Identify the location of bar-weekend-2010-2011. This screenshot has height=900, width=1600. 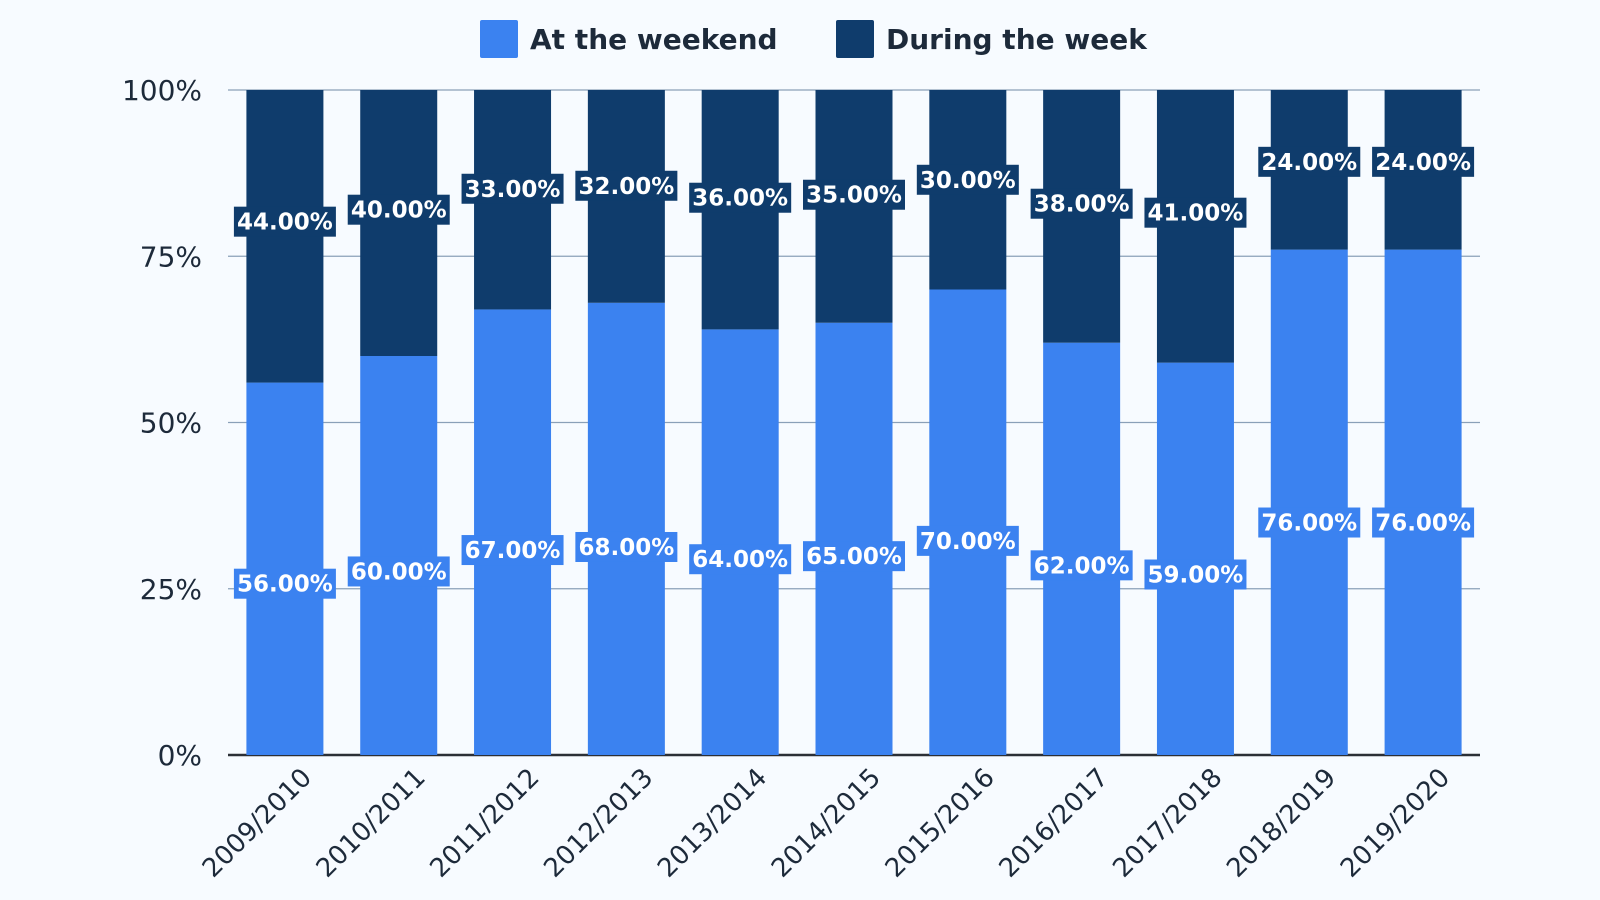
(399, 555).